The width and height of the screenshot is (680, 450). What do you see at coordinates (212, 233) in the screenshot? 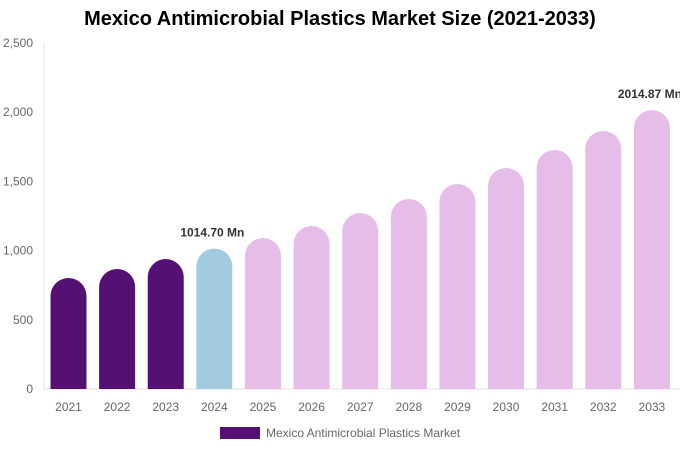
I see `data-label: 1014.70 Mn` at bounding box center [212, 233].